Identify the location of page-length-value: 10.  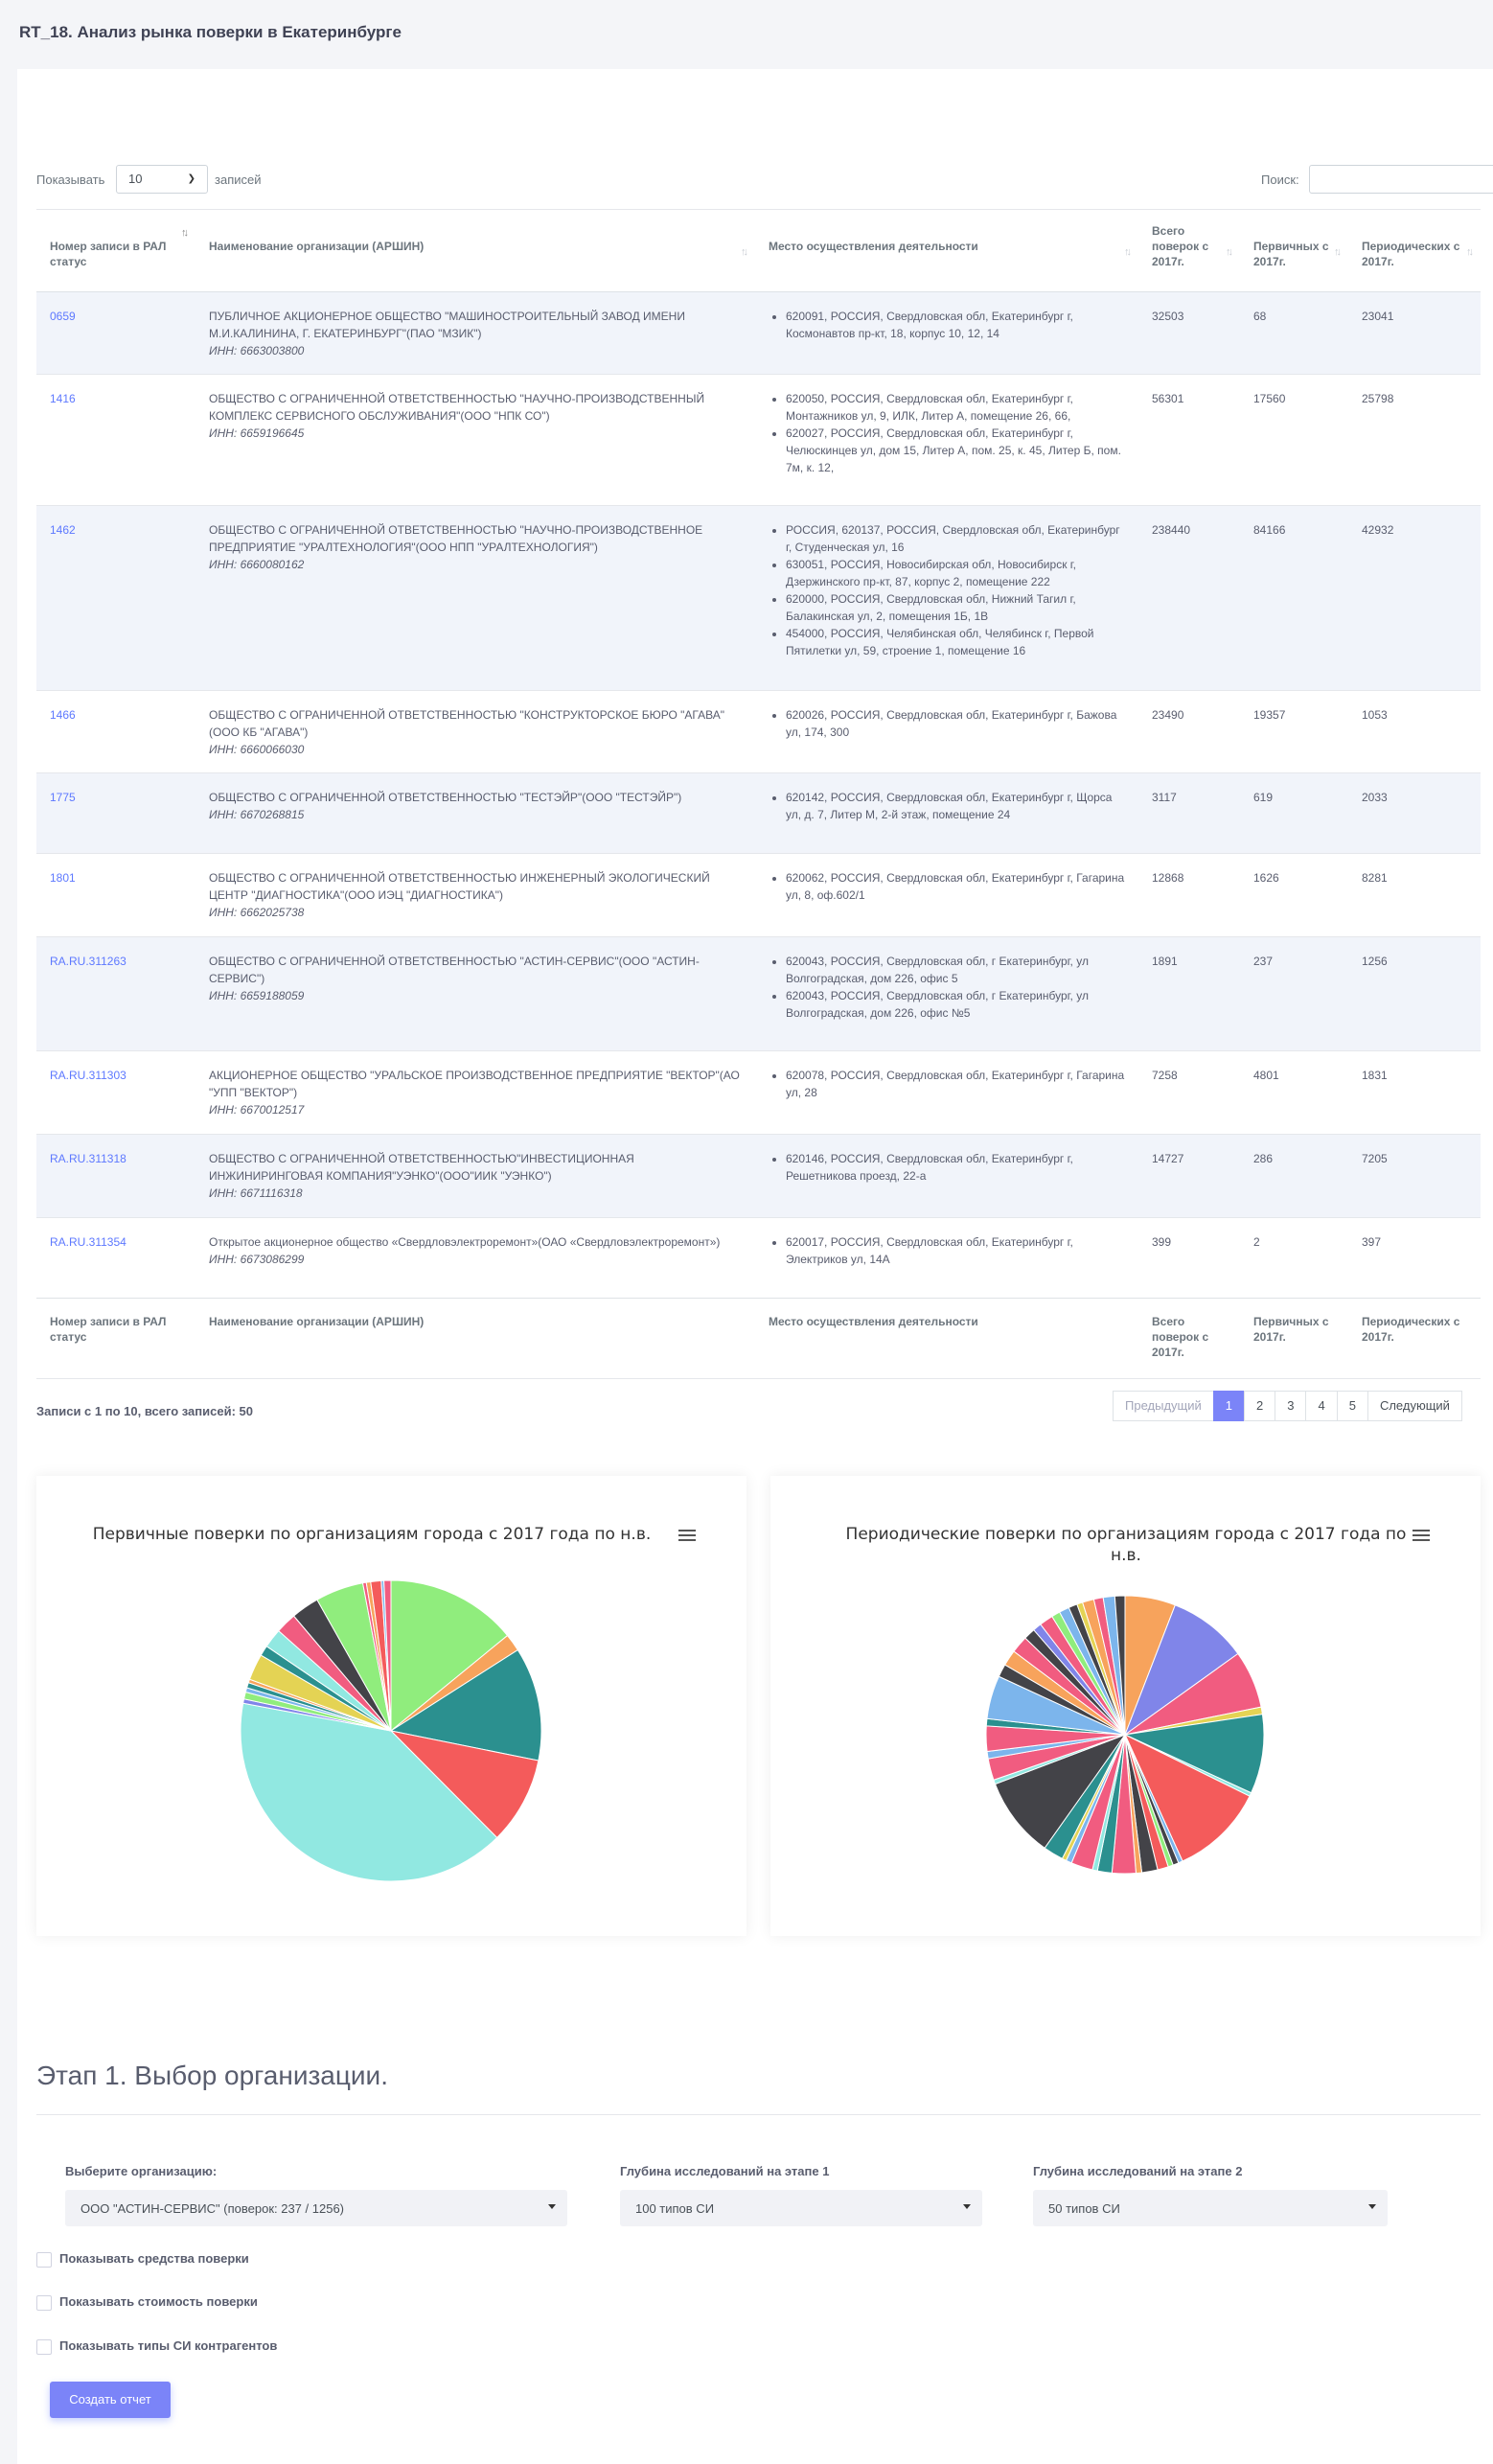
(135, 179).